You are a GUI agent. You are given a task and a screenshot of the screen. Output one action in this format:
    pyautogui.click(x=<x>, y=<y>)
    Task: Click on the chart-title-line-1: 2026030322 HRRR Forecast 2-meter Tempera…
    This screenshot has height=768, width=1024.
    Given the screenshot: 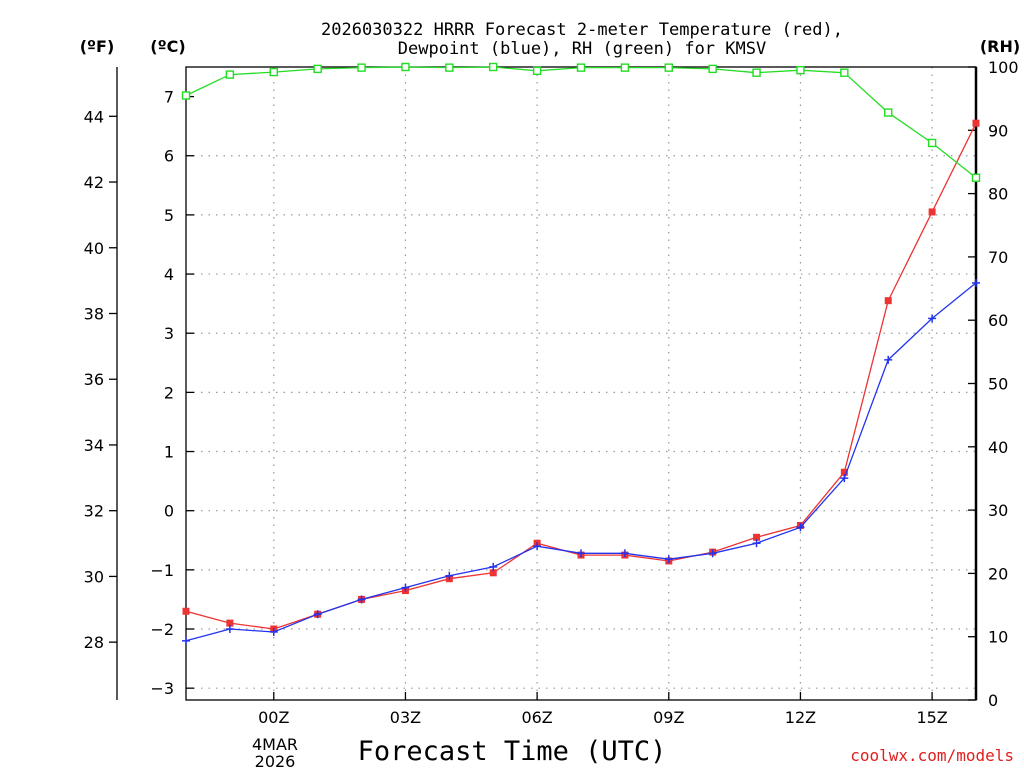 What is the action you would take?
    pyautogui.click(x=582, y=30)
    